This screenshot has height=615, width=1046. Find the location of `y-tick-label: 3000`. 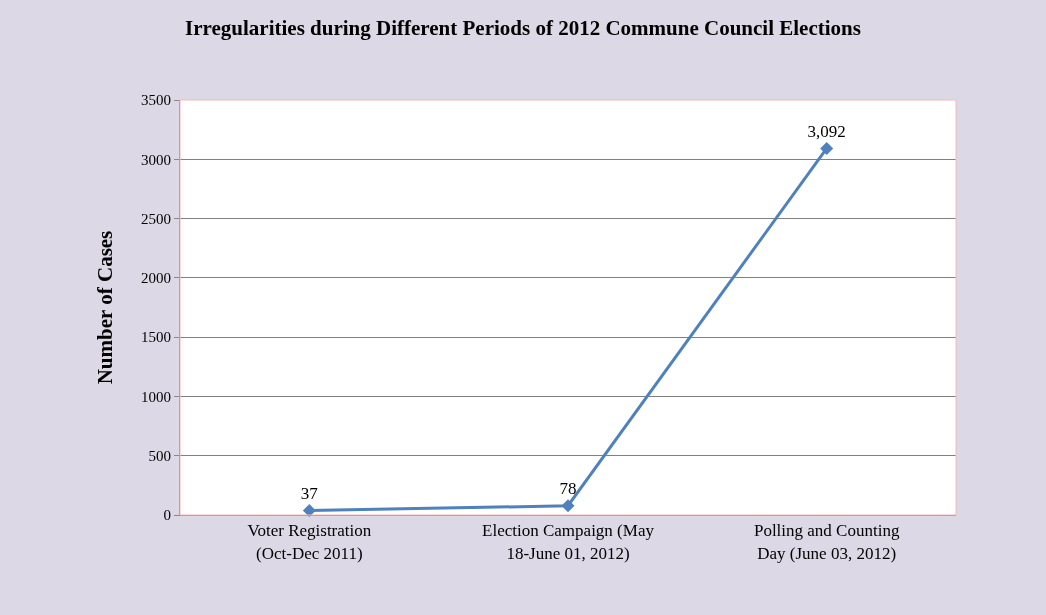

y-tick-label: 3000 is located at coordinates (156, 159).